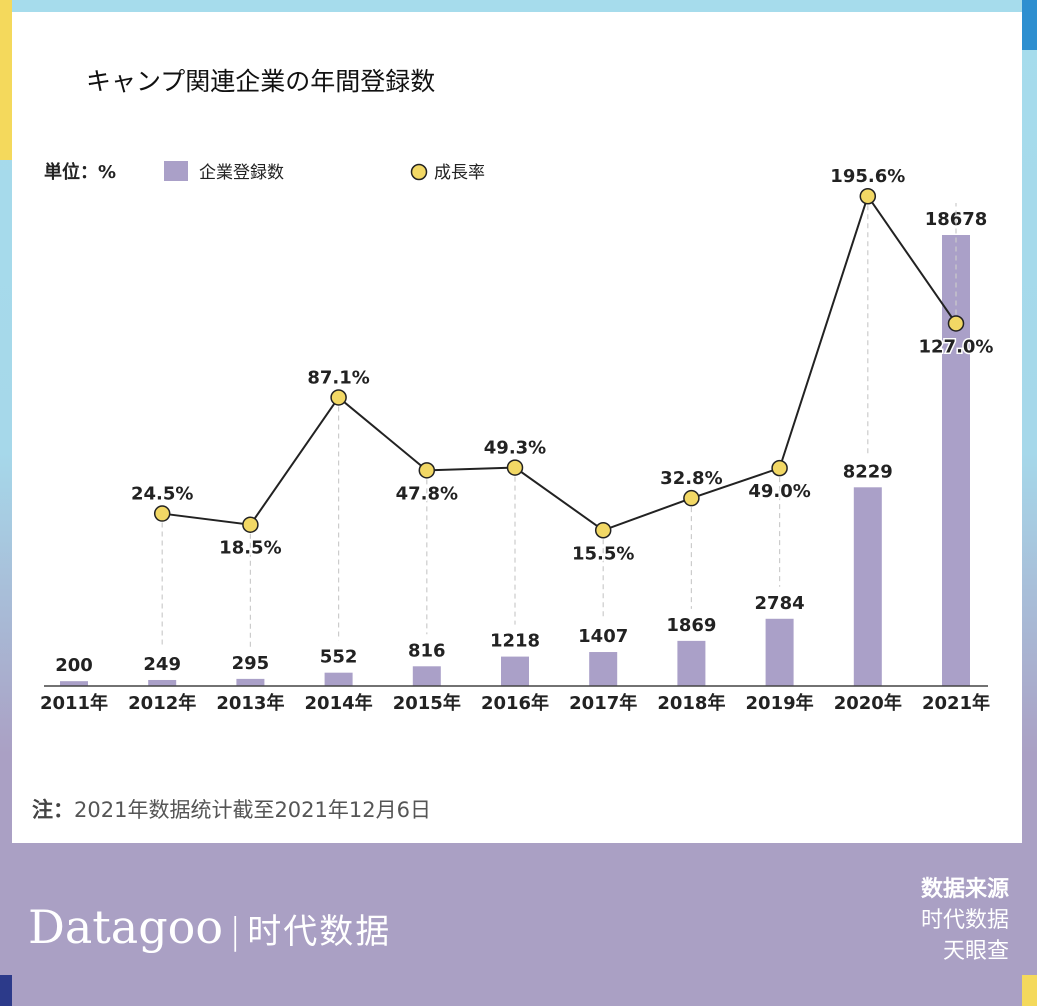 The height and width of the screenshot is (1006, 1037). I want to click on source-title: 数据来源, so click(964, 889).